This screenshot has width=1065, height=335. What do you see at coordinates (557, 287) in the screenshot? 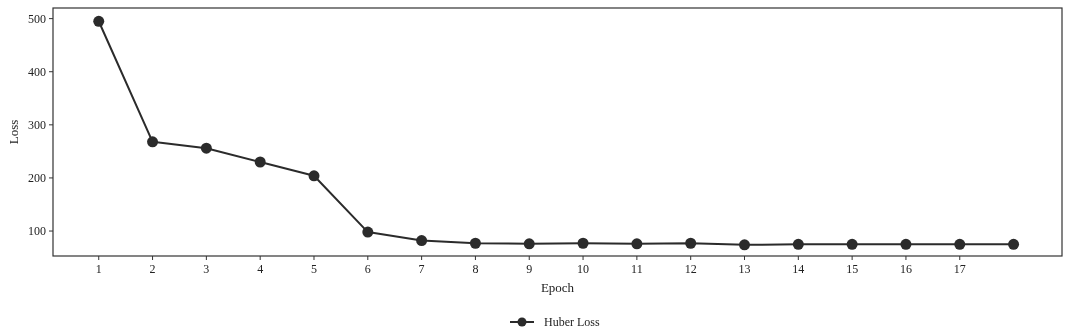
I see `x-axis-title: Epoch` at bounding box center [557, 287].